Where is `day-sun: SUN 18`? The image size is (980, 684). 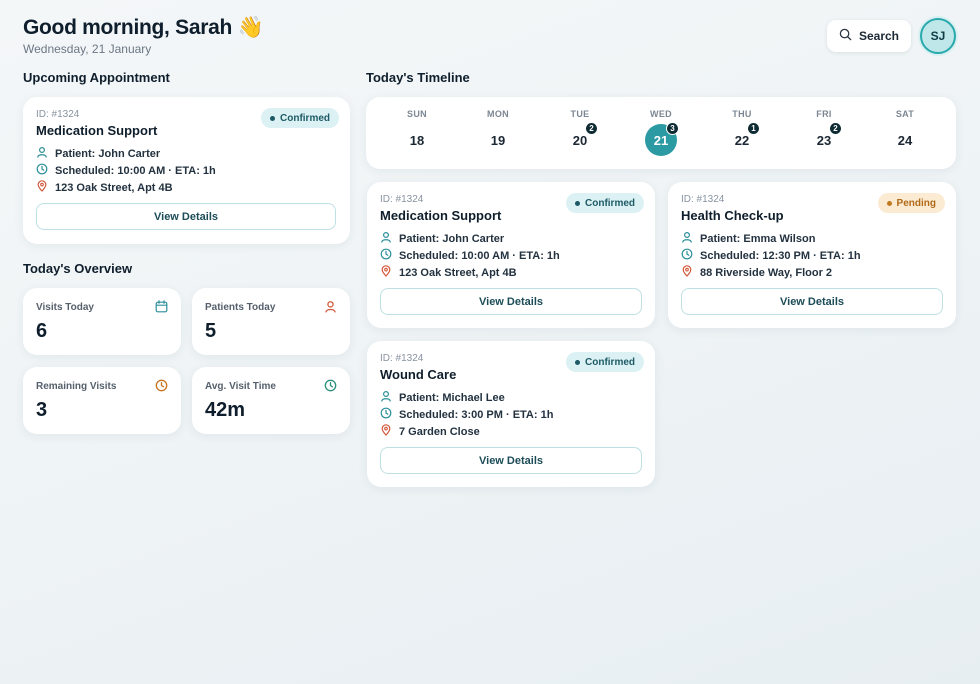
day-sun: SUN 18 is located at coordinates (417, 133).